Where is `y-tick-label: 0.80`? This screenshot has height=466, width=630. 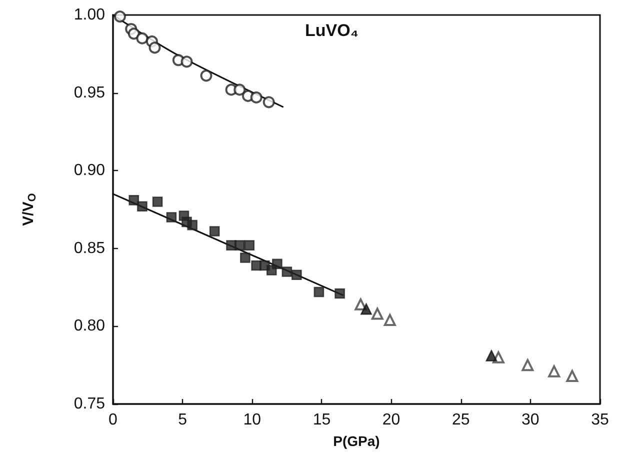 y-tick-label: 0.80 is located at coordinates (90, 326).